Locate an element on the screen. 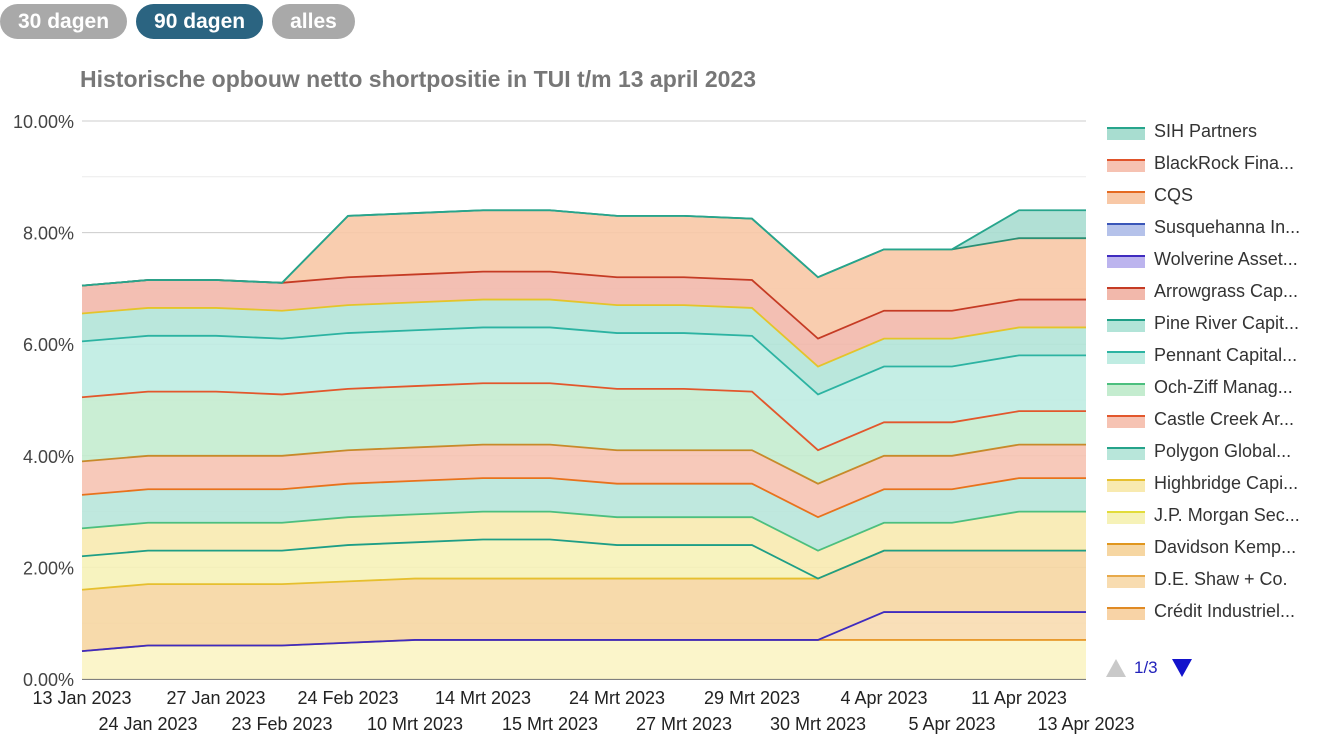  x-tick-label: 24 Jan 2023 is located at coordinates (147, 724).